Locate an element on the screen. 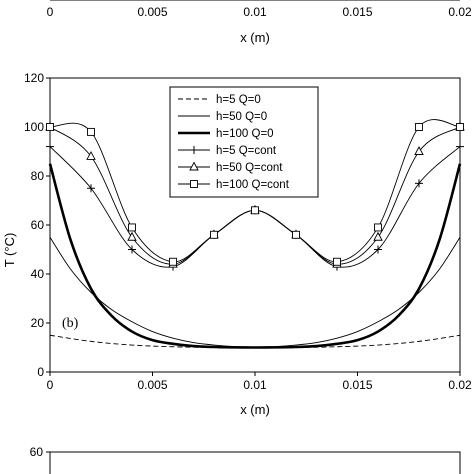 The height and width of the screenshot is (474, 474). top-panel-fragment: 0 0.005 0.01 0.015 0.02 x (m) is located at coordinates (259, 22).